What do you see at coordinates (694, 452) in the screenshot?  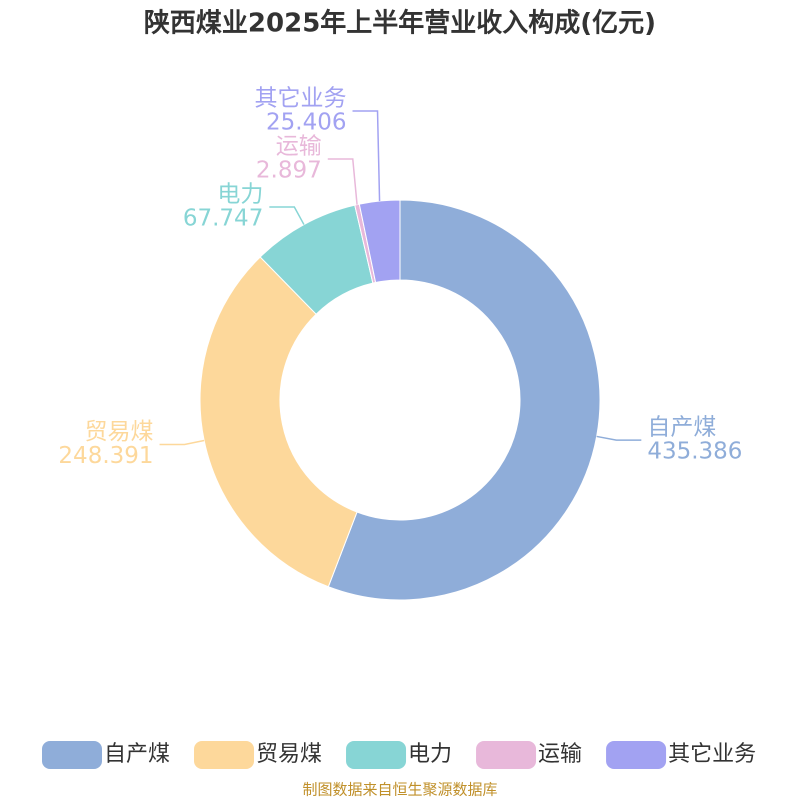 I see `data-label-value: 435.386` at bounding box center [694, 452].